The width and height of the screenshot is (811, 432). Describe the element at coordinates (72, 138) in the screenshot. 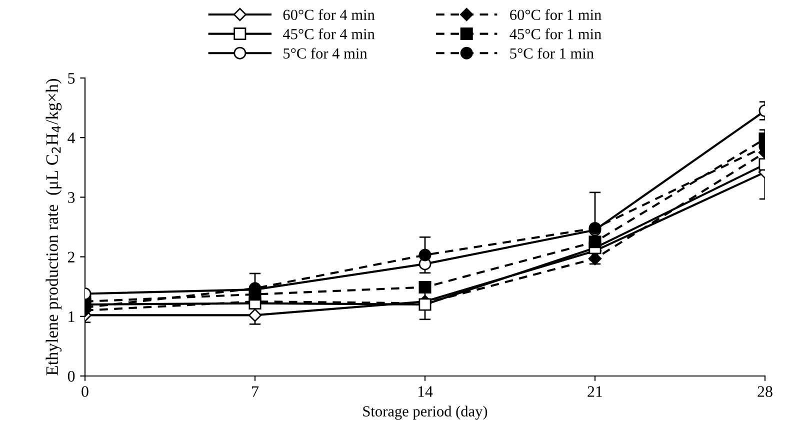

I see `y-tick-label: 4` at that location.